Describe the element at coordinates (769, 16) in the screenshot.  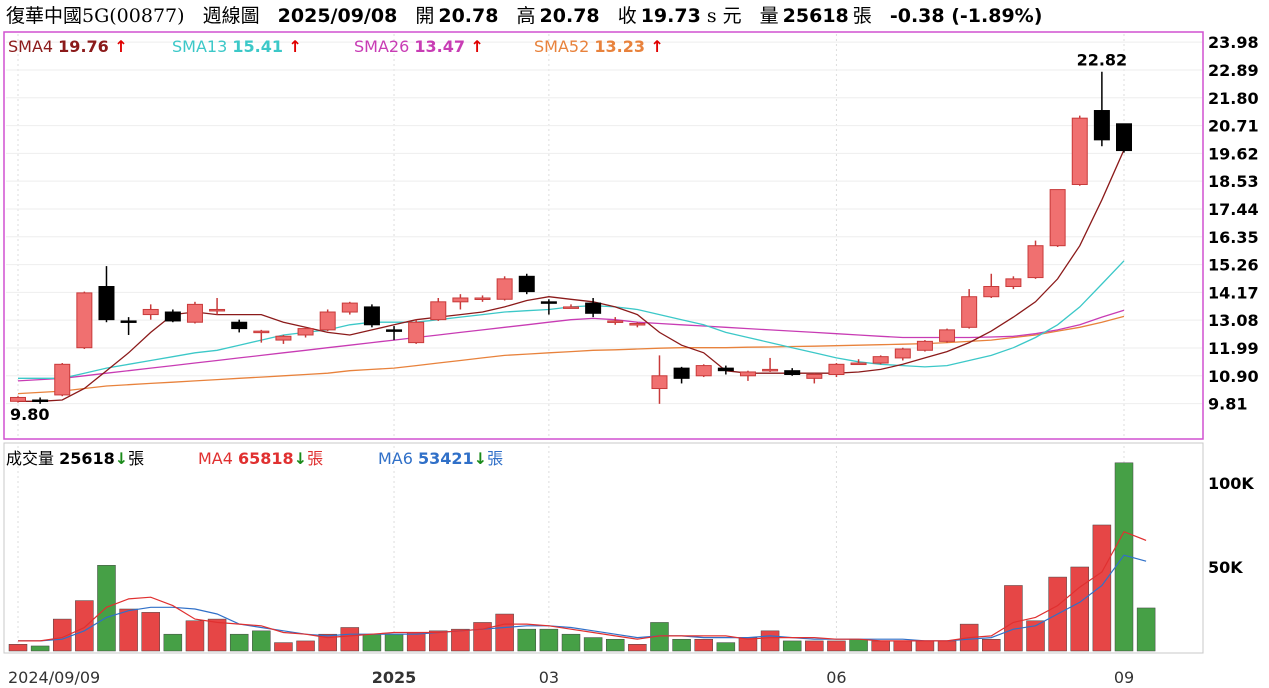
I see `volume-label: 量` at that location.